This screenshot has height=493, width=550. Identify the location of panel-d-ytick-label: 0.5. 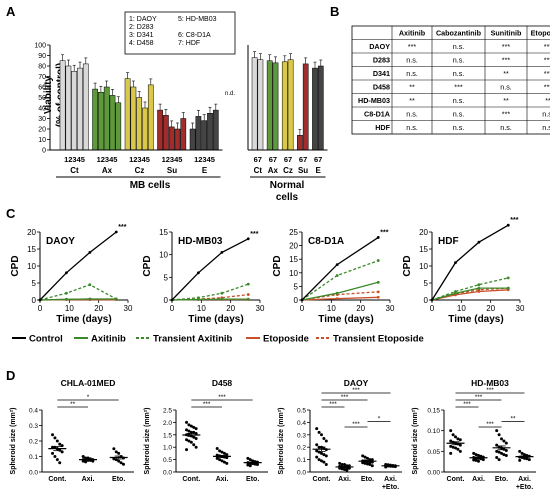
(301, 411).